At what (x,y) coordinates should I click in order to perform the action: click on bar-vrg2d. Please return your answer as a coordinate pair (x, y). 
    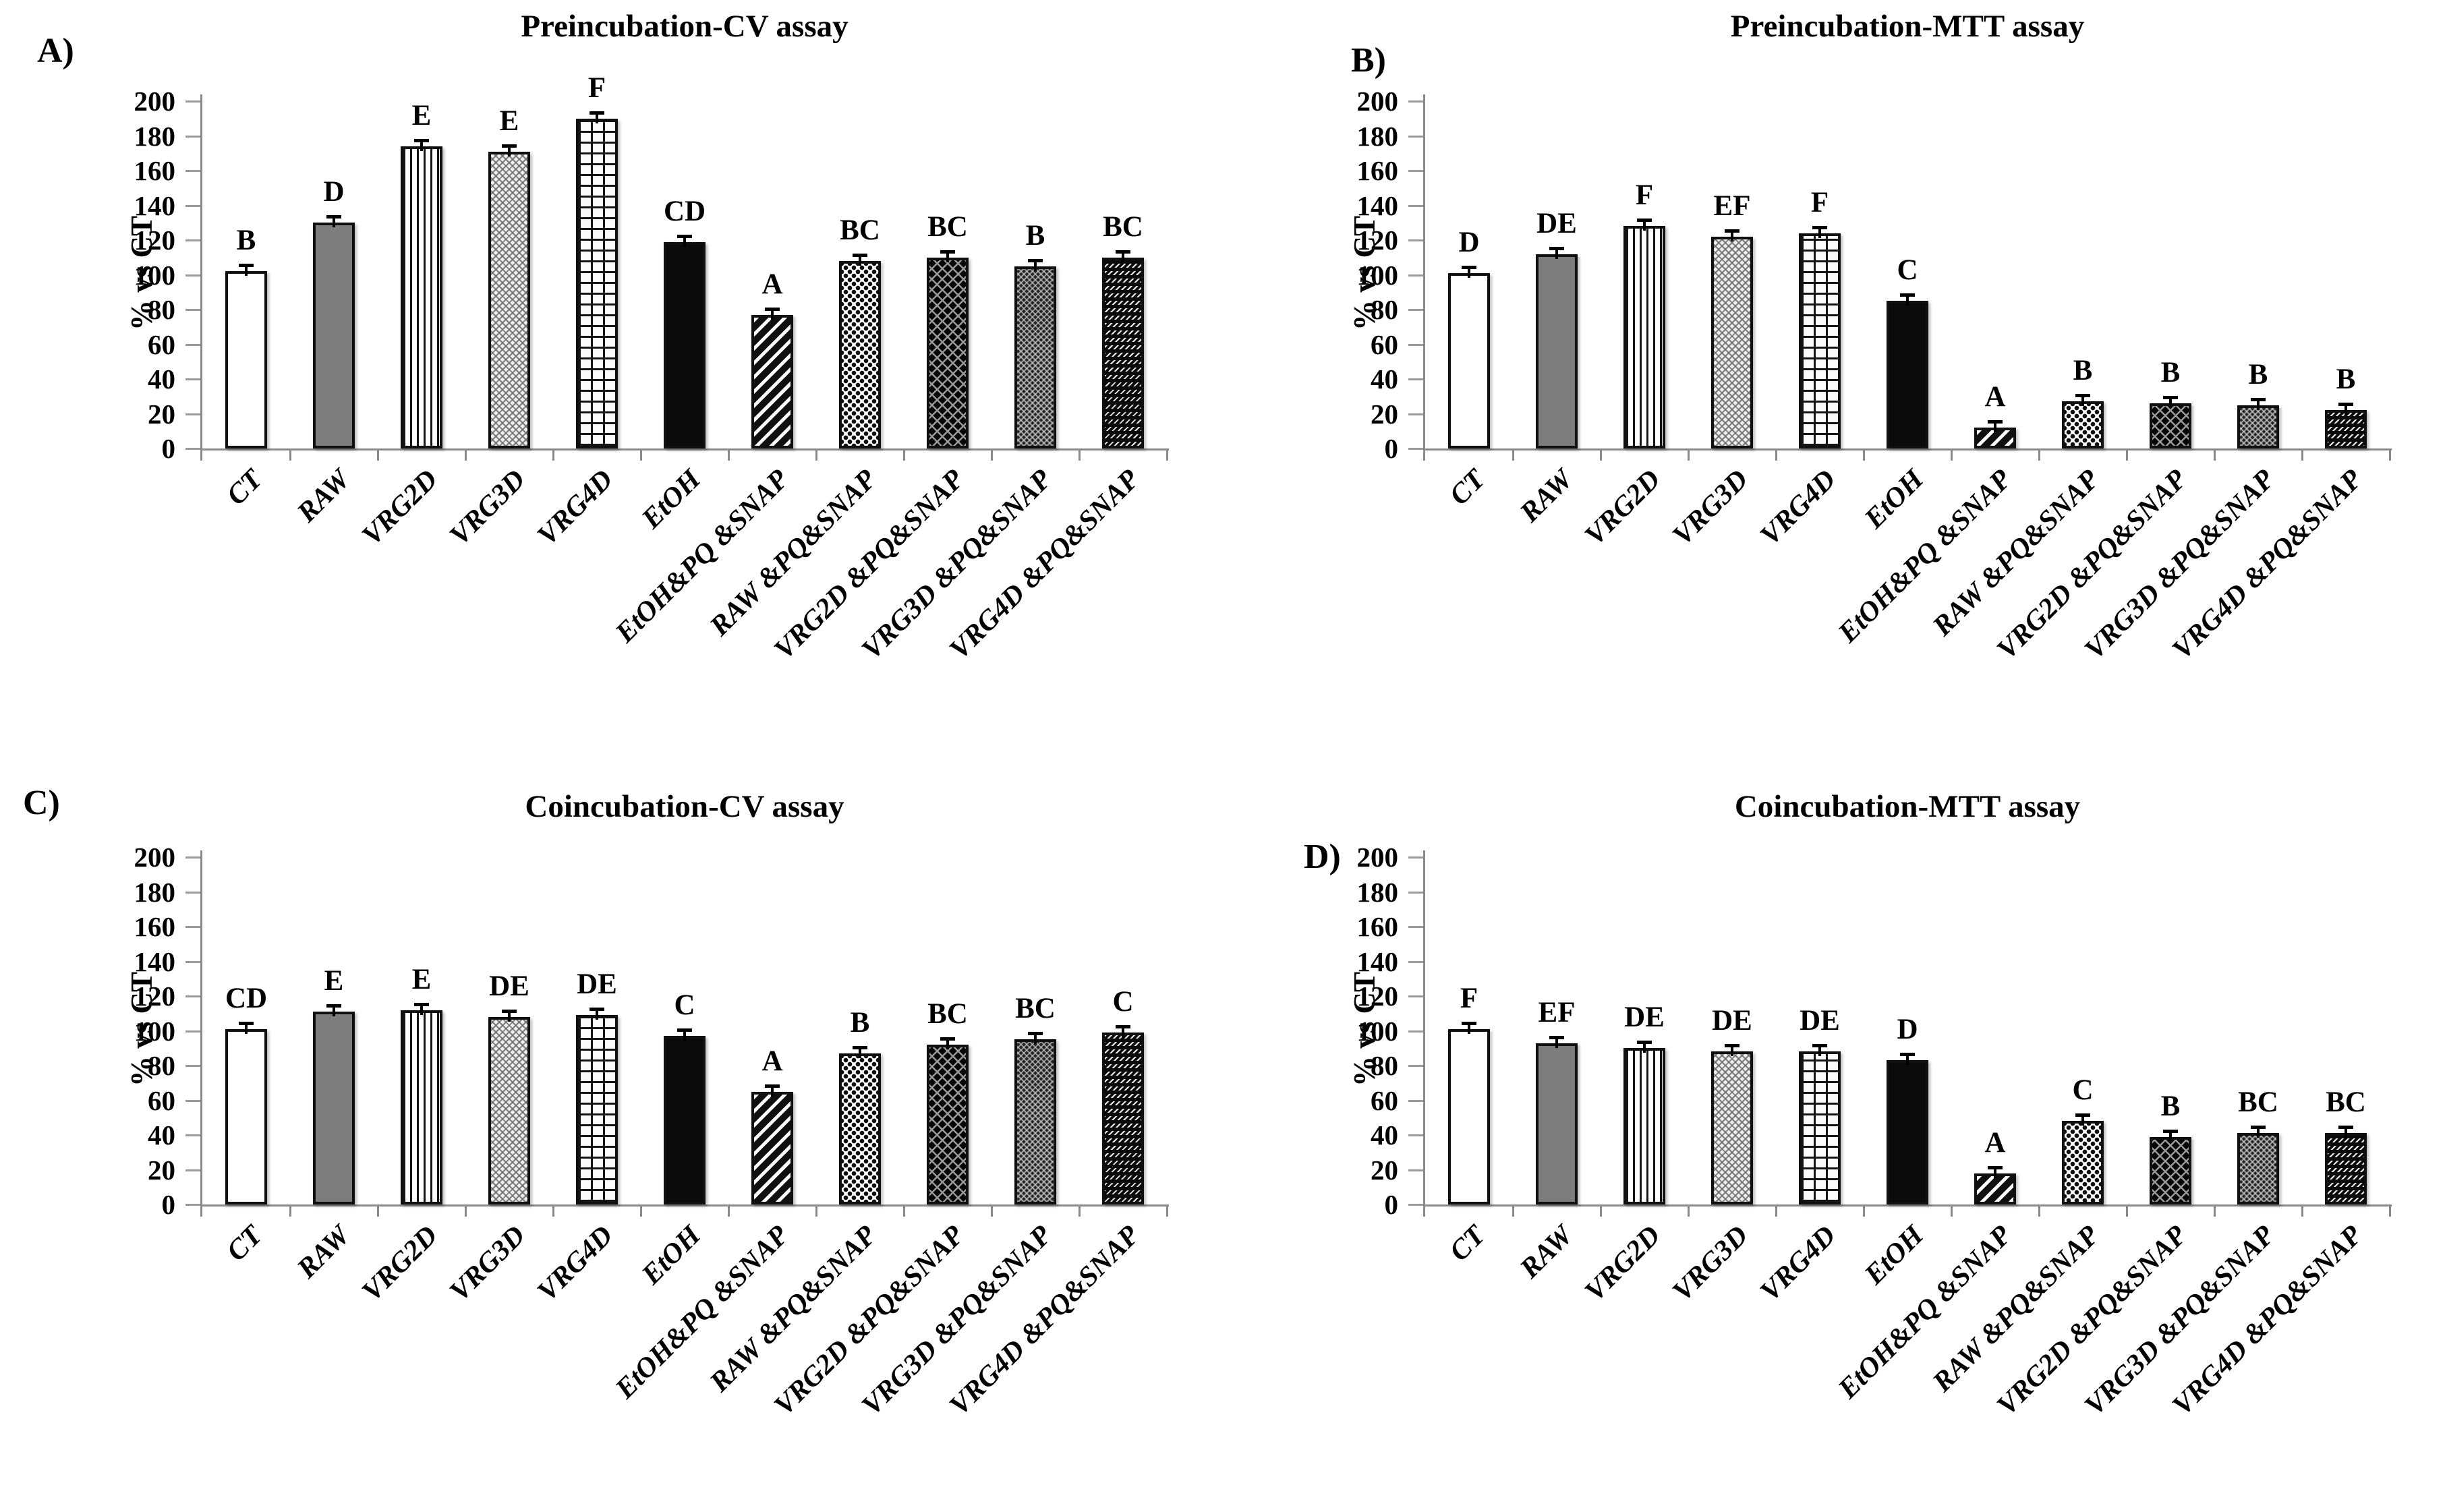
    Looking at the image, I should click on (421, 297).